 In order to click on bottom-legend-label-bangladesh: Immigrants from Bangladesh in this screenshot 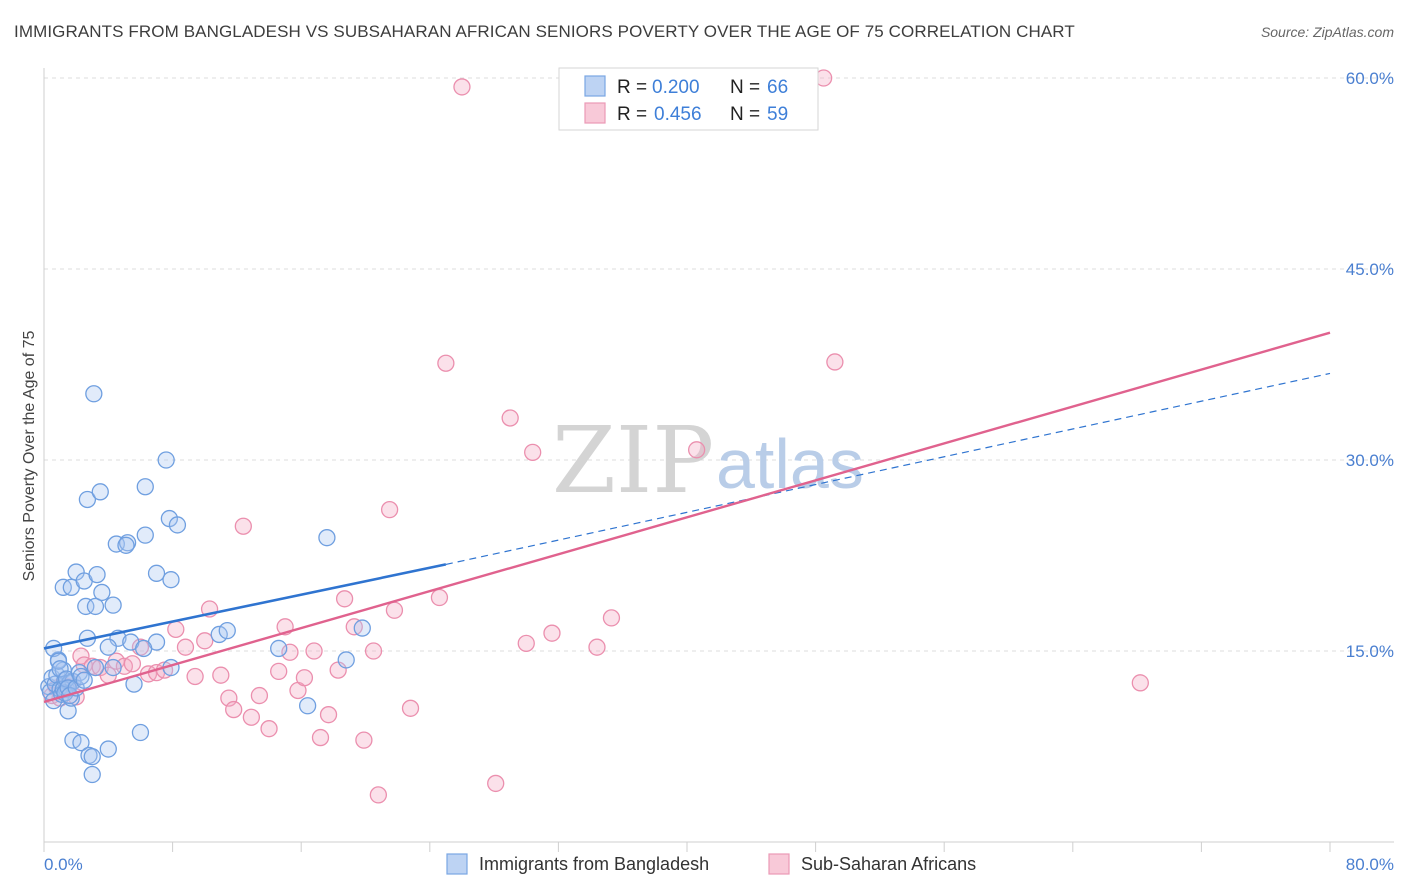, I will do `click(594, 864)`.